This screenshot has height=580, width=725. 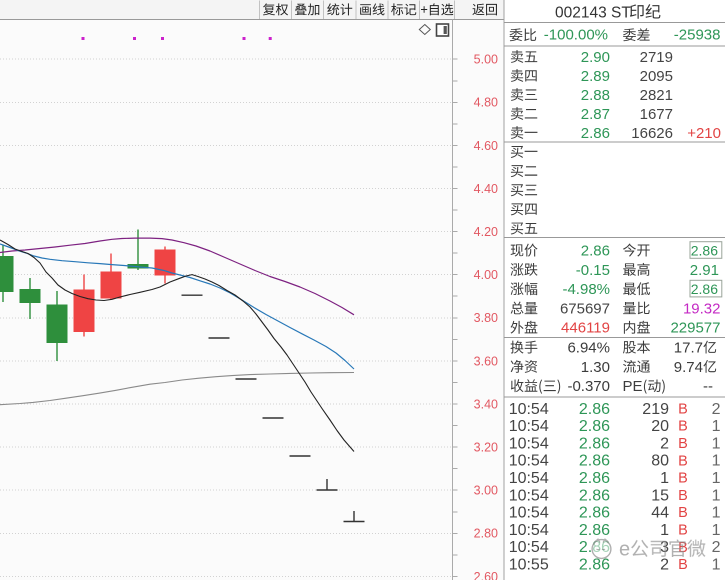 What do you see at coordinates (660, 513) in the screenshot?
I see `svg-text: 44` at bounding box center [660, 513].